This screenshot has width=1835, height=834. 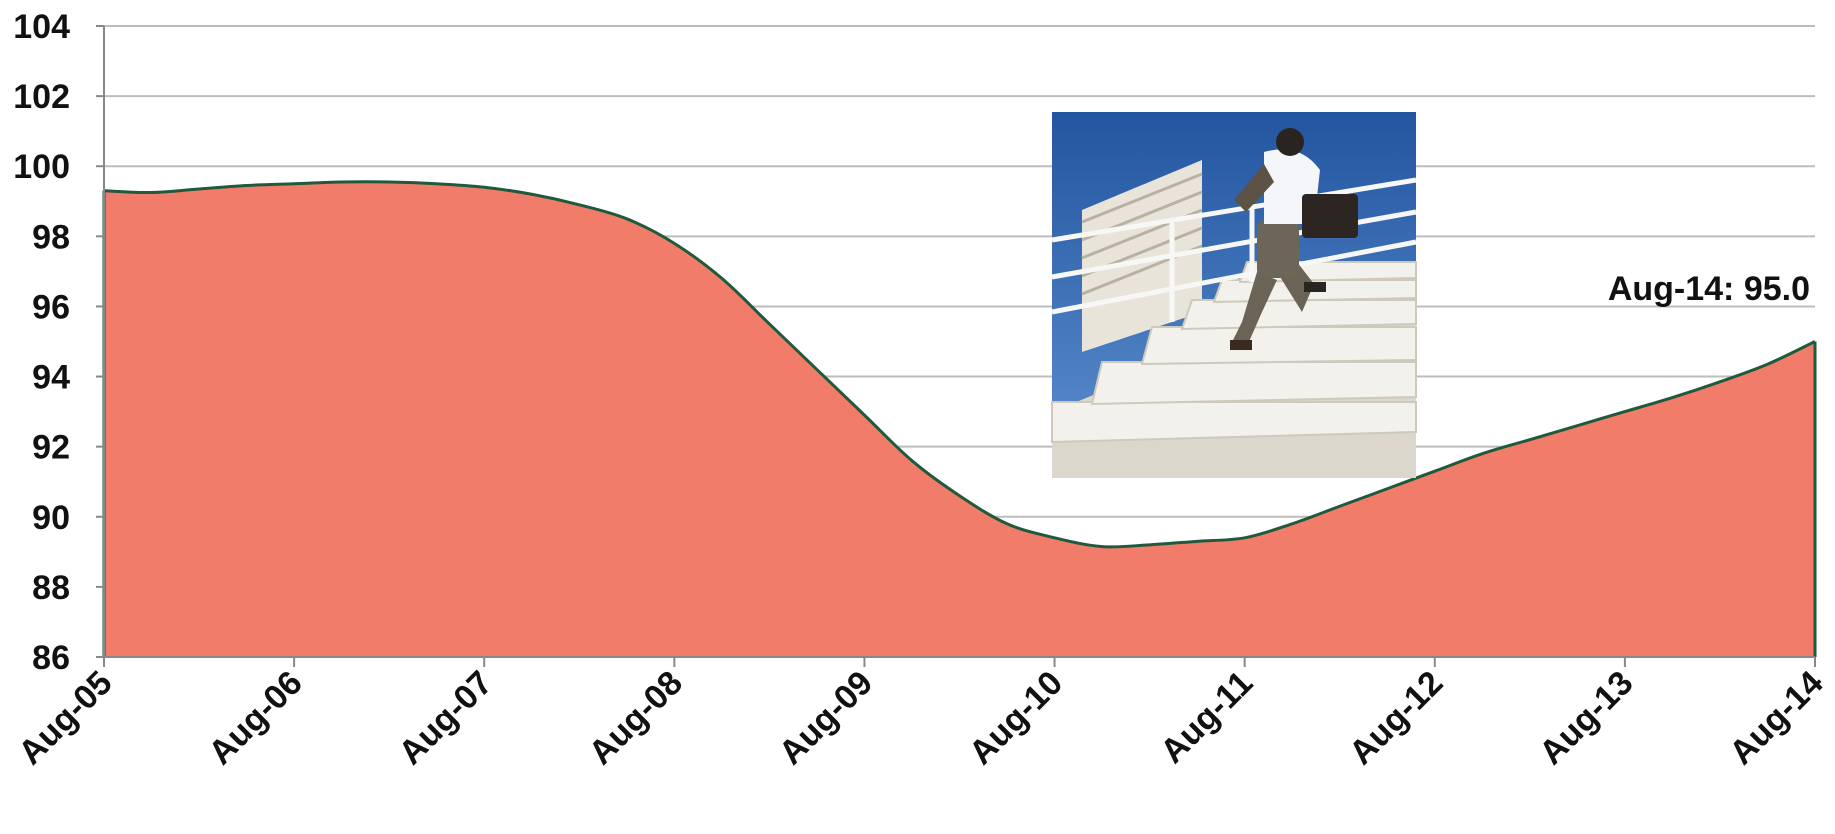 What do you see at coordinates (65, 718) in the screenshot?
I see `x-tick-label: Aug-05` at bounding box center [65, 718].